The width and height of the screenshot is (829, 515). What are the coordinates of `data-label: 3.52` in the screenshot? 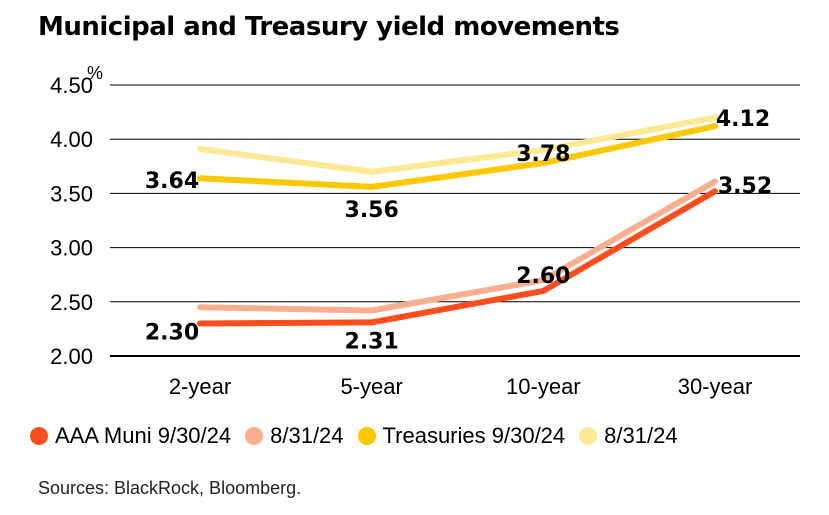 It's located at (745, 186).